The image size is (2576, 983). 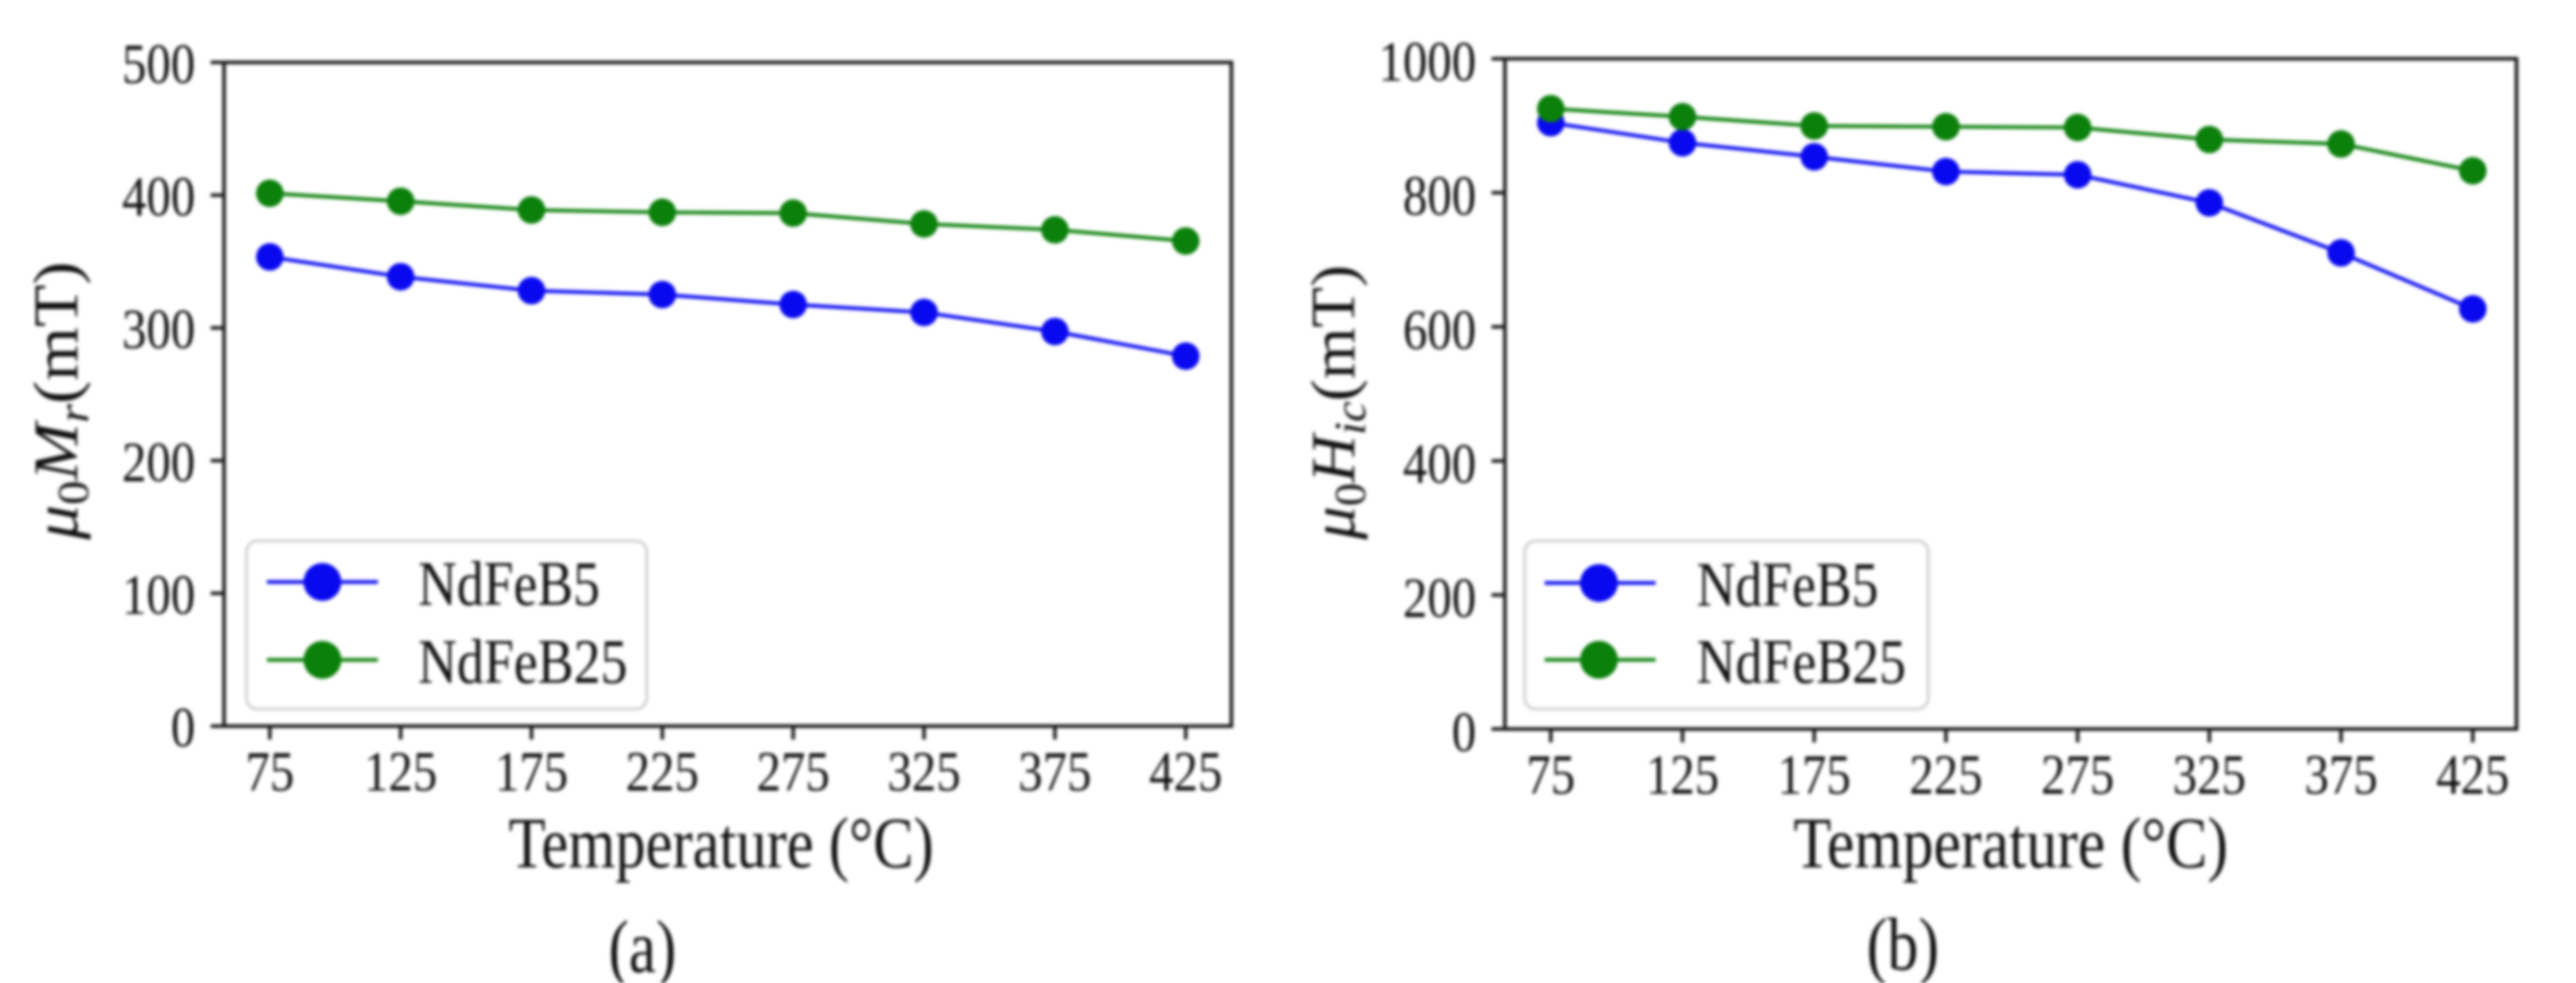 I want to click on svg-text: 500, so click(x=158, y=63).